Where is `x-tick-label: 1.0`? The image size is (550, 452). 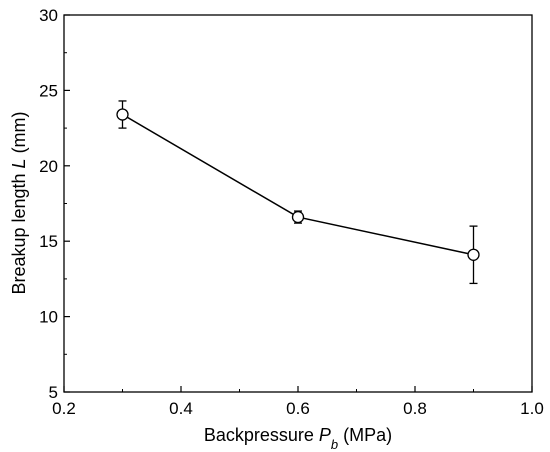 x-tick-label: 1.0 is located at coordinates (532, 408).